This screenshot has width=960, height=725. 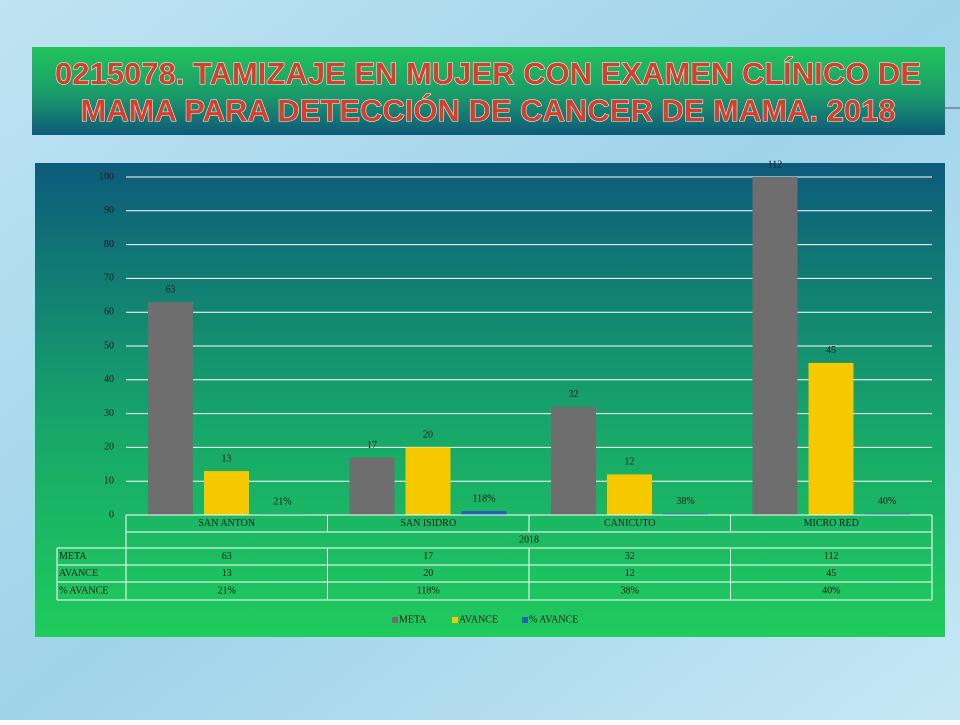 I want to click on table-row-label: % AVANCE, so click(x=83, y=590).